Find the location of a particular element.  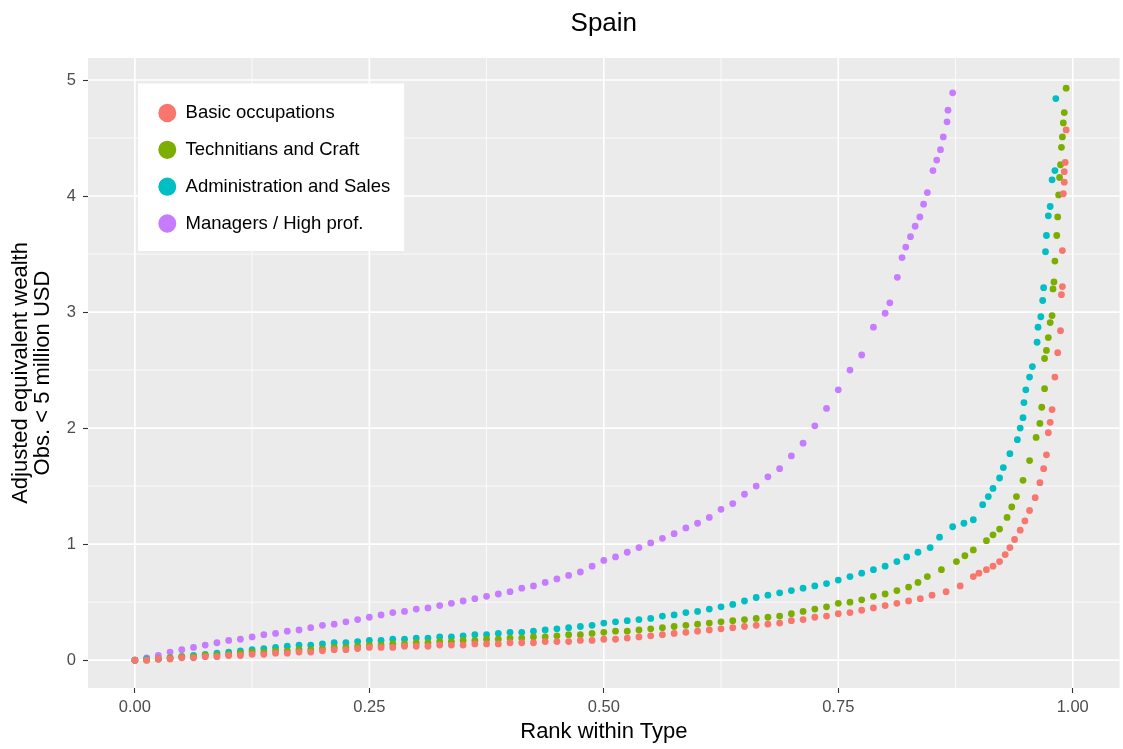

y-tick-label: 1 is located at coordinates (71, 542).